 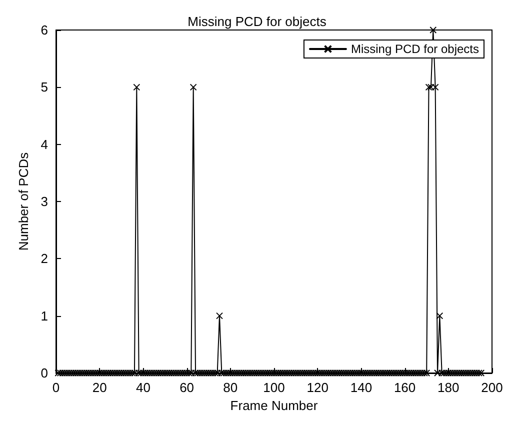 What do you see at coordinates (44, 258) in the screenshot?
I see `y-tick-label: 2` at bounding box center [44, 258].